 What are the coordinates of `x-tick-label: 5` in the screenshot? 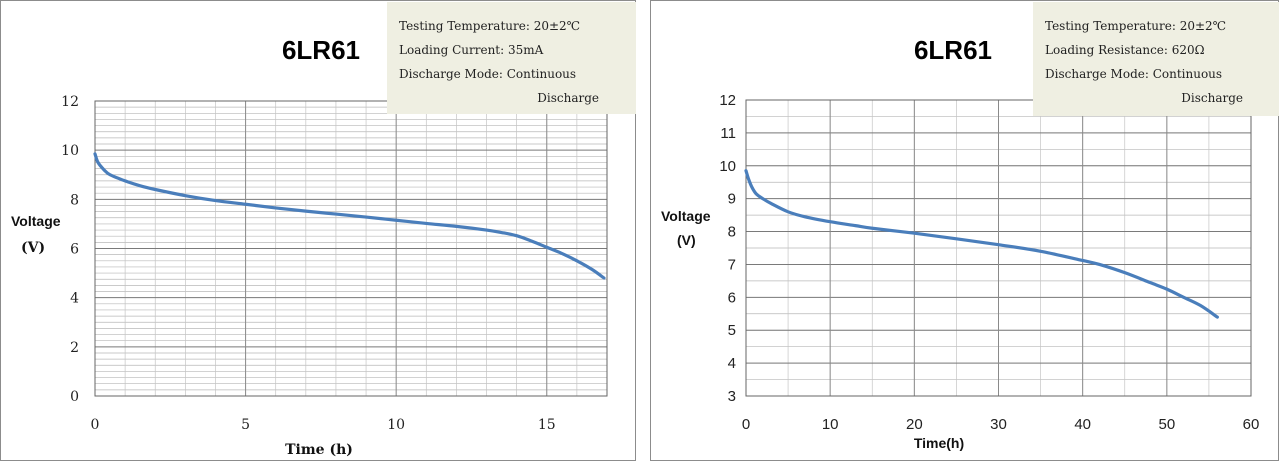 It's located at (245, 425).